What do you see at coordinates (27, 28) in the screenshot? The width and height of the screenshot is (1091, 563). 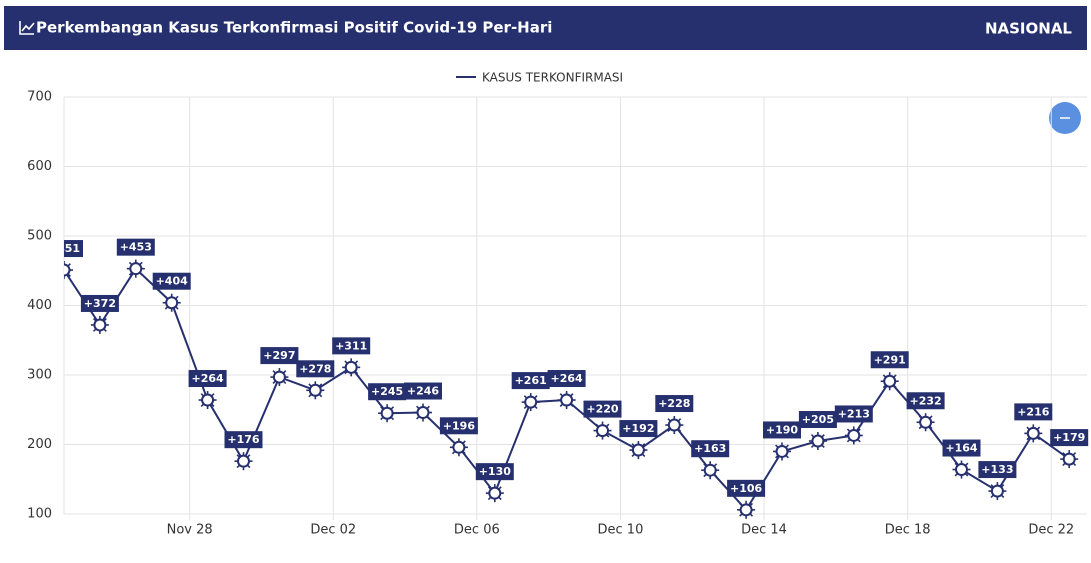 I see `chart-icon` at bounding box center [27, 28].